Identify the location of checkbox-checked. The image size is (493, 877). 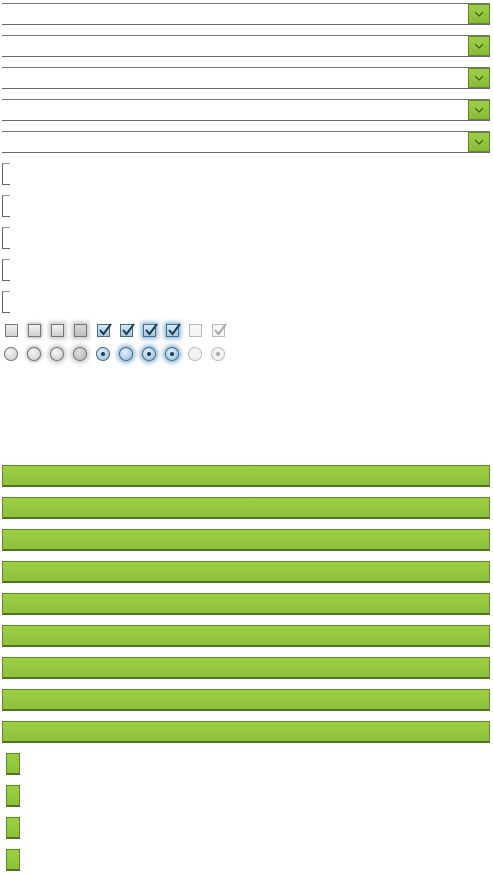
(104, 330).